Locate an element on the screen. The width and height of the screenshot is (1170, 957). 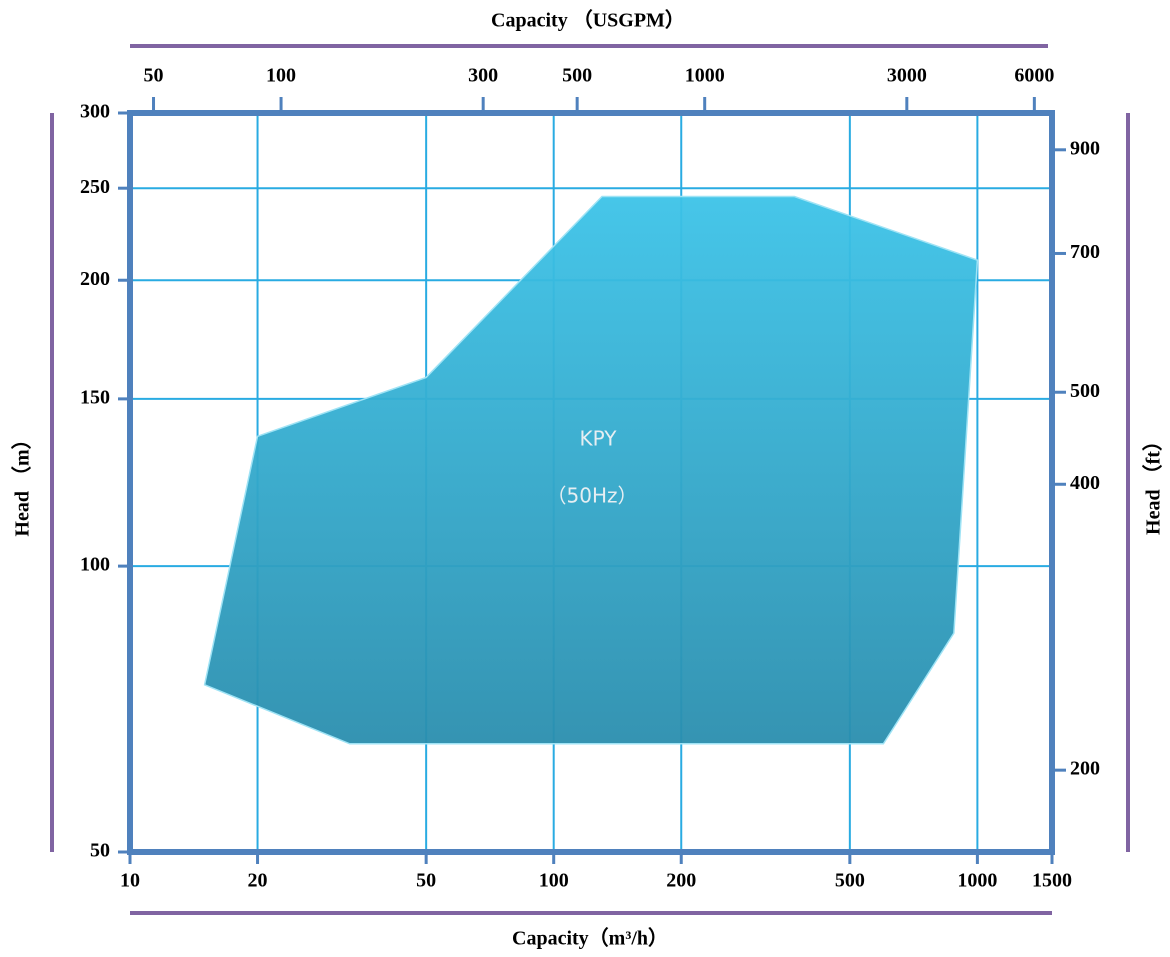
x-tick-label: 1500 is located at coordinates (1052, 881).